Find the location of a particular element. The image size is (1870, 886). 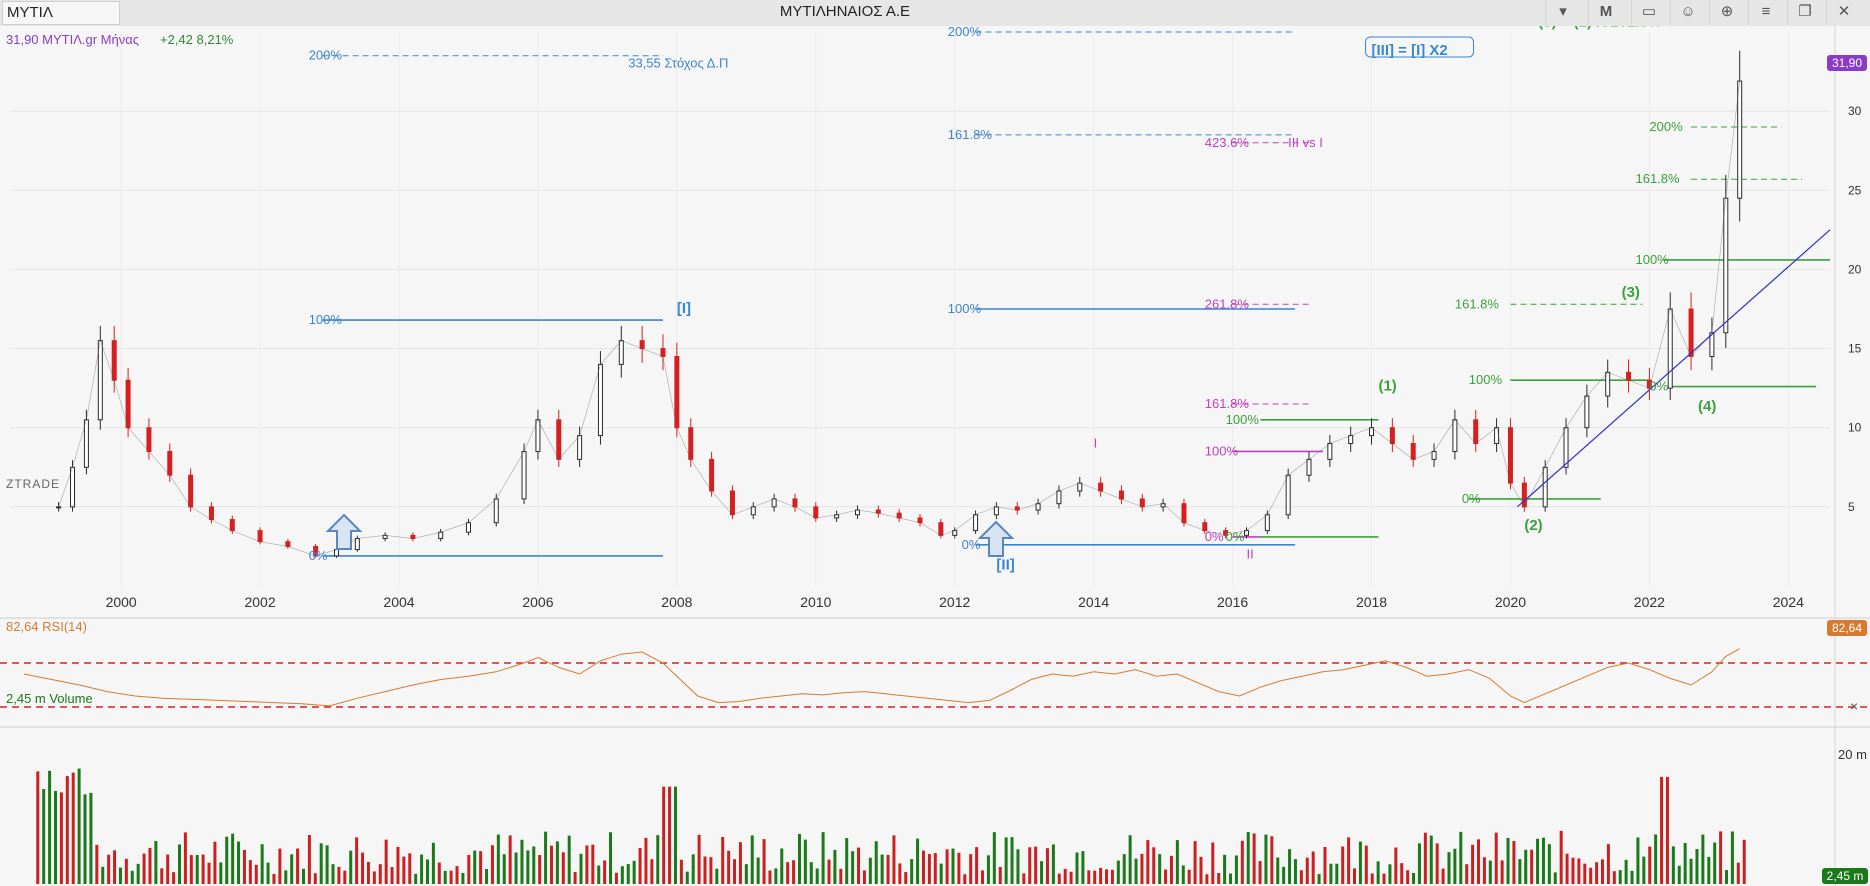

close-pane-icon: × is located at coordinates (1854, 706).